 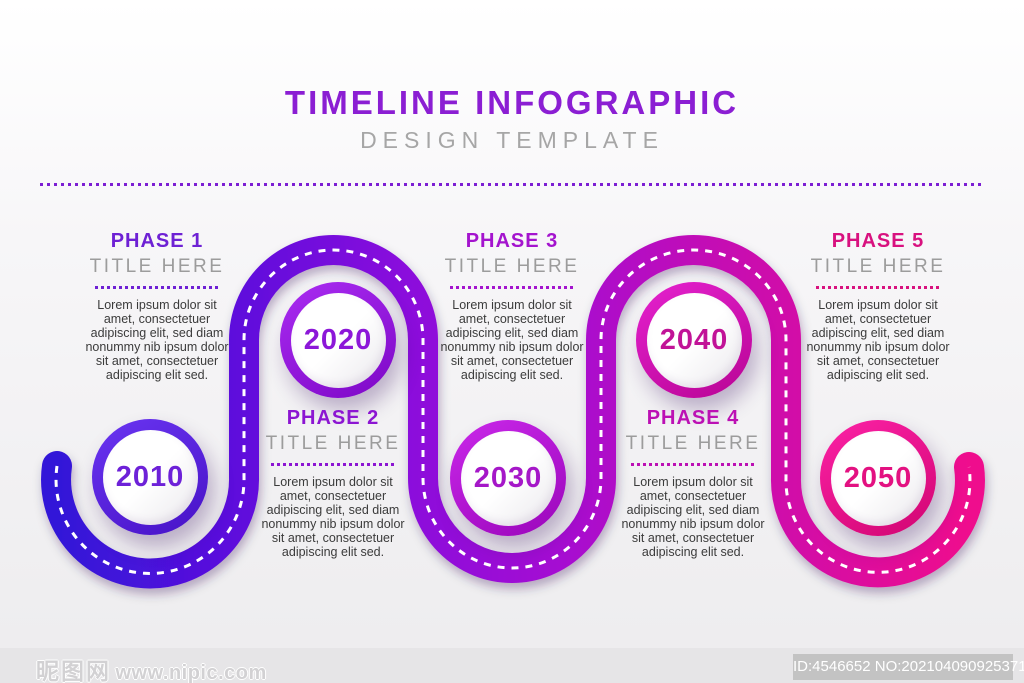 I want to click on milestone-2010: 2010, so click(x=150, y=477).